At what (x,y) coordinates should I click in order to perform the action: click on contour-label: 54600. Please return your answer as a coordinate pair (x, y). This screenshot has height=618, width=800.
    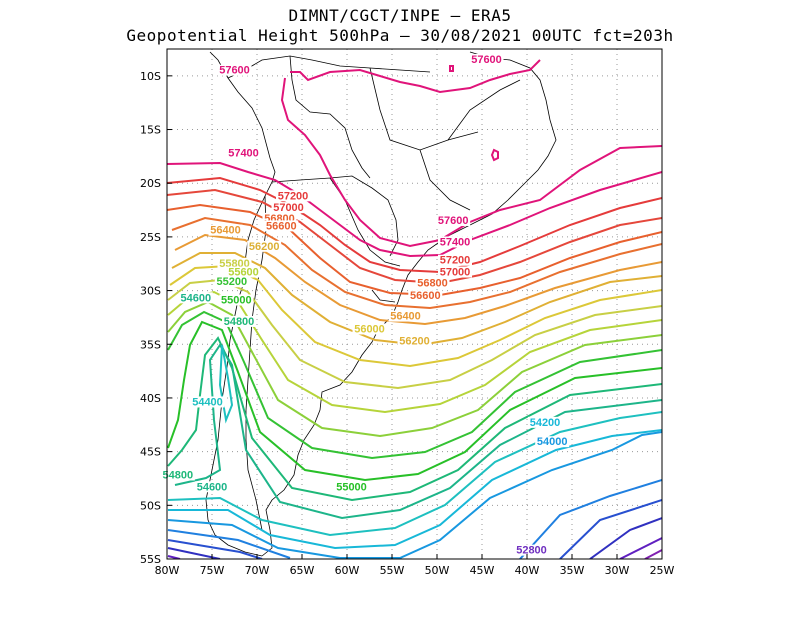
    Looking at the image, I should click on (212, 487).